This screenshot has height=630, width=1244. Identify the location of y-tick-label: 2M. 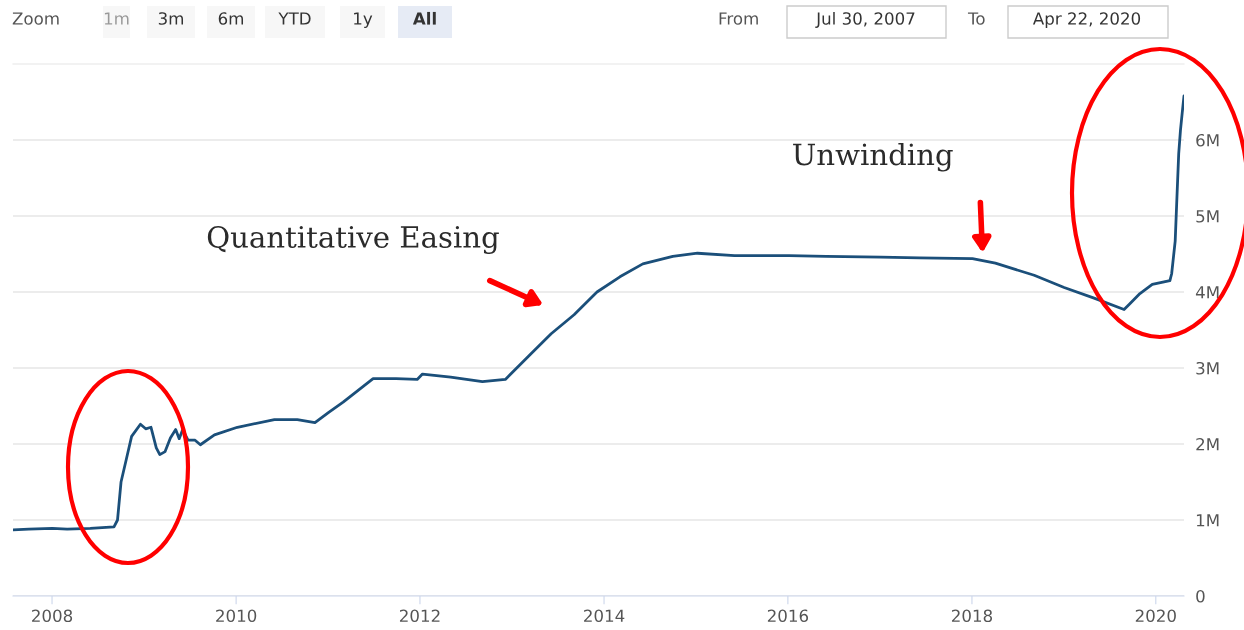
(1207, 444).